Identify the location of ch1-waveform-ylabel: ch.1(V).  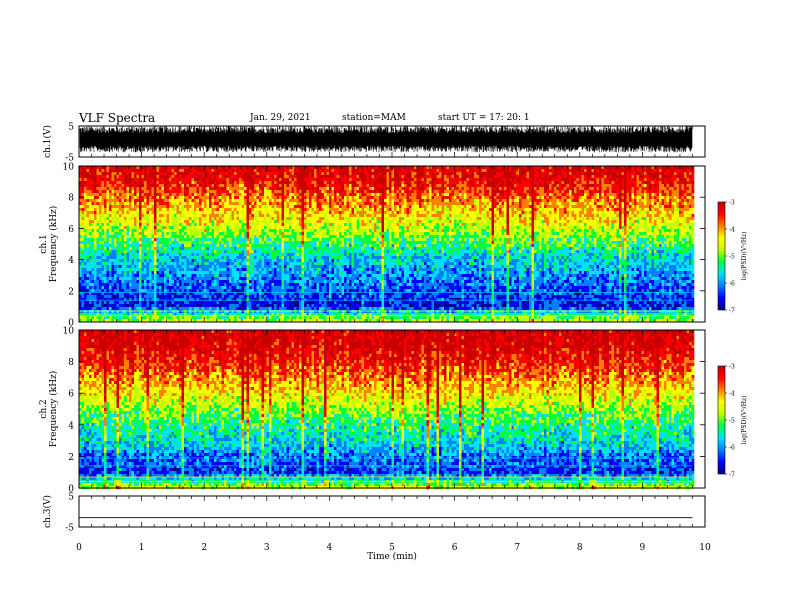
(47, 141).